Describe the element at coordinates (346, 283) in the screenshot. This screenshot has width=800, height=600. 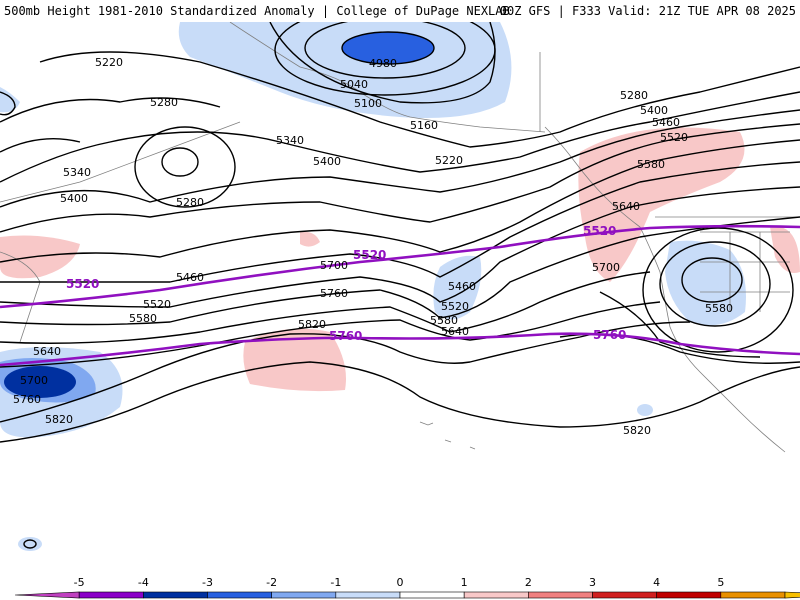
I see `contour-labels-purple: 5520 5520 5520 5760 5760` at that location.